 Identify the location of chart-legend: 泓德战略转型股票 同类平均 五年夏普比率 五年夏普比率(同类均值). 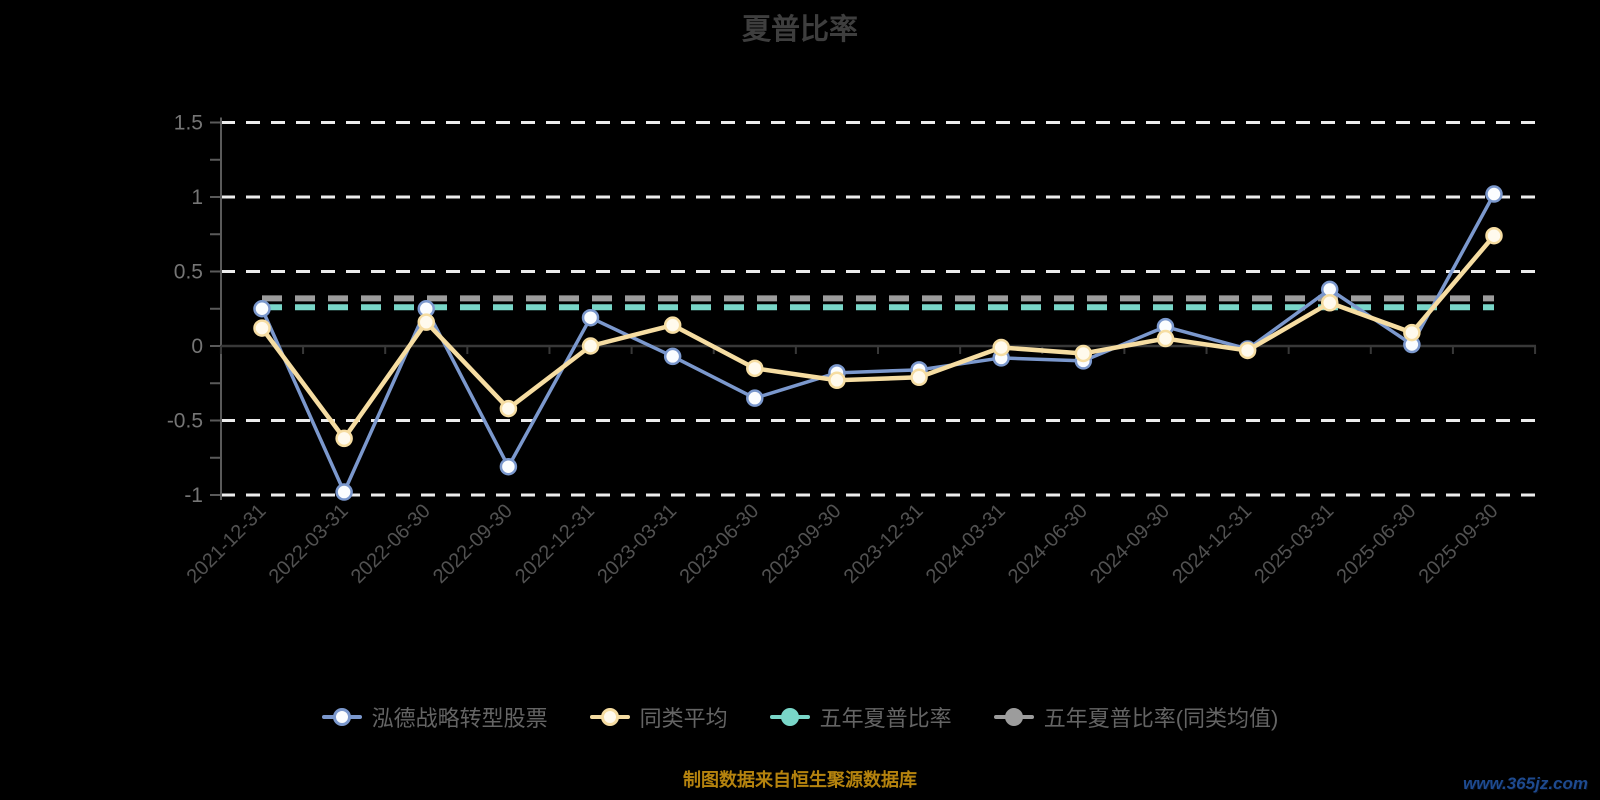
(800, 717).